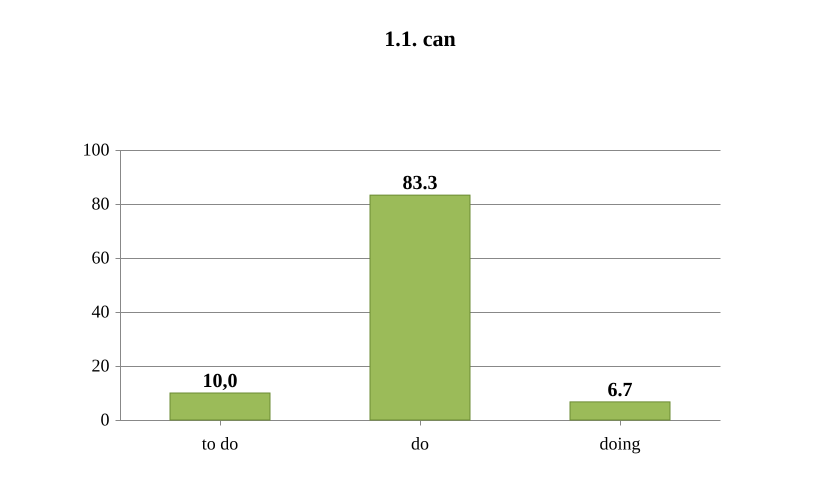 Image resolution: width=840 pixels, height=493 pixels. I want to click on data-label: 10,0, so click(220, 381).